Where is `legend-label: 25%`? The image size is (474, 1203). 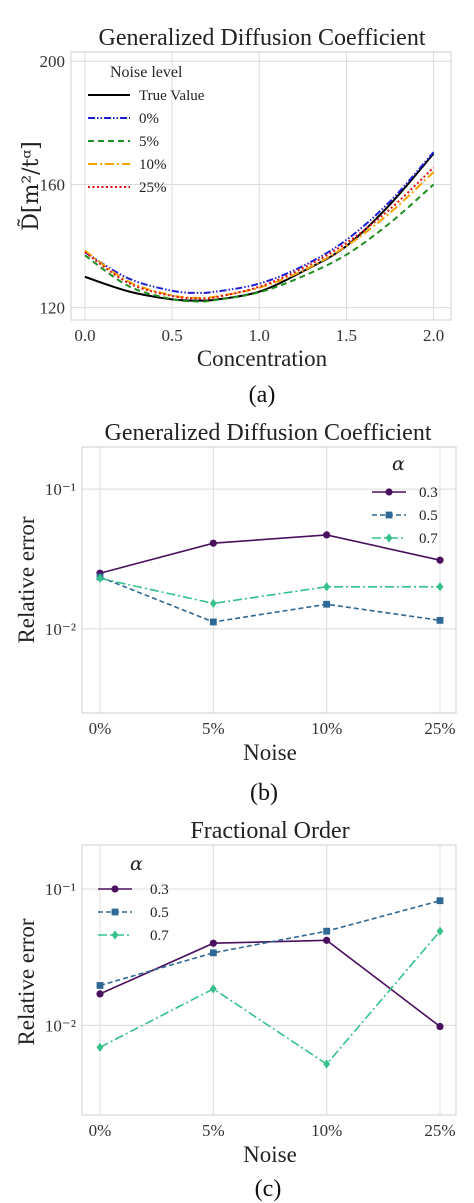
legend-label: 25% is located at coordinates (153, 188).